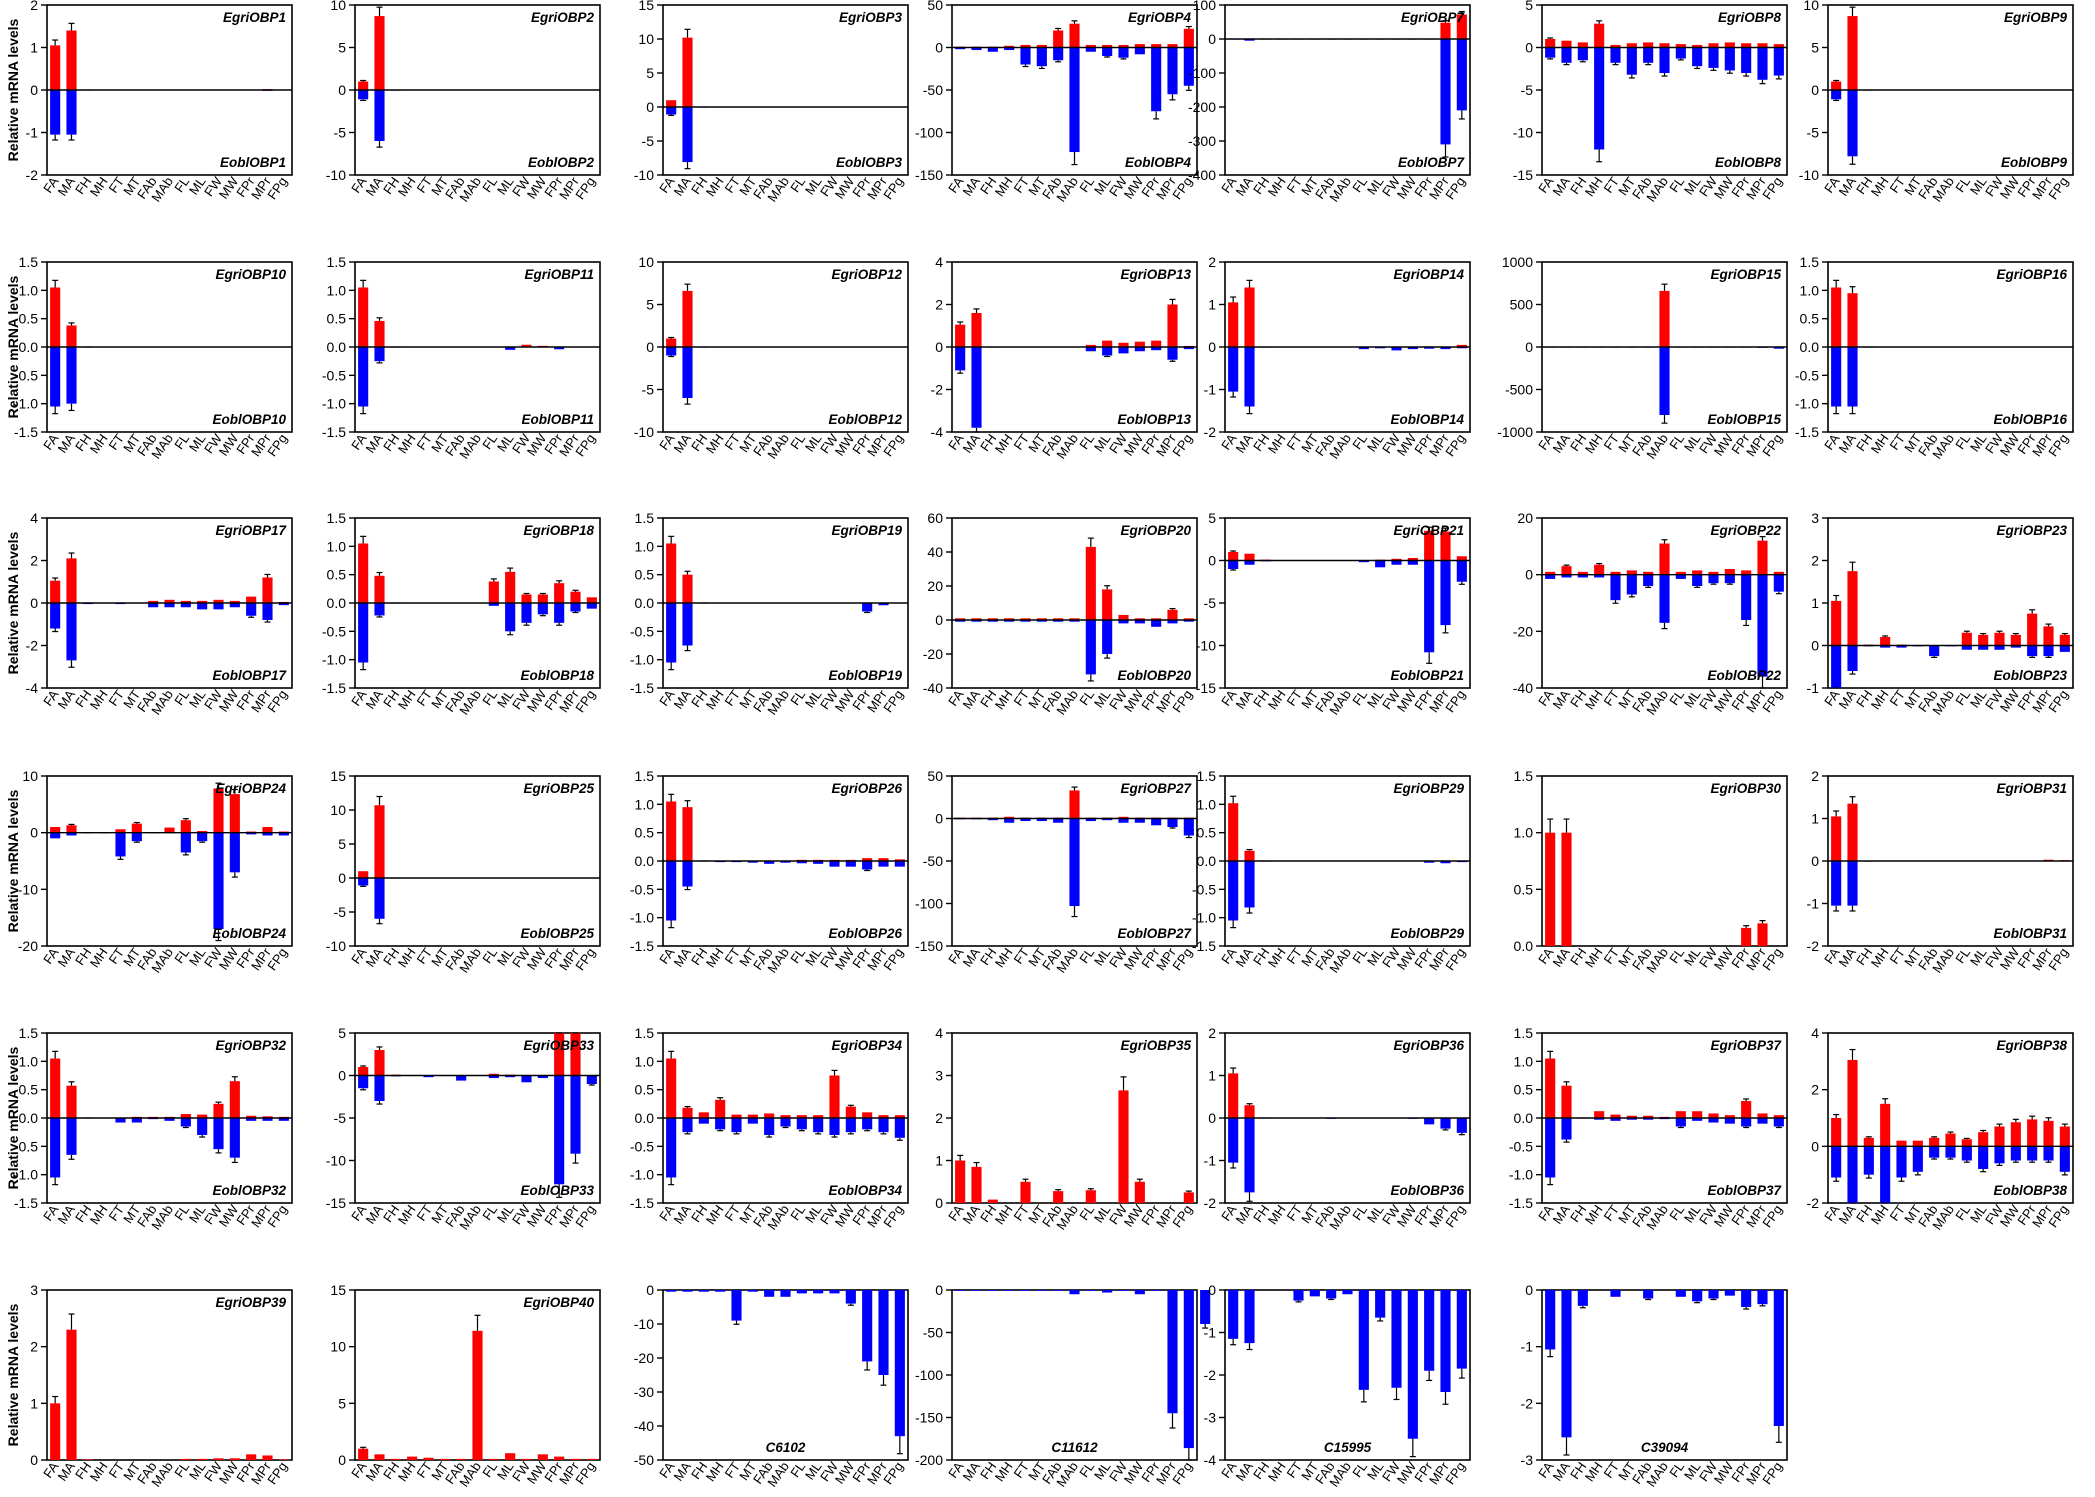 The height and width of the screenshot is (1497, 2095). What do you see at coordinates (2036, 17) in the screenshot?
I see `series-label-top: EgriOBP9` at bounding box center [2036, 17].